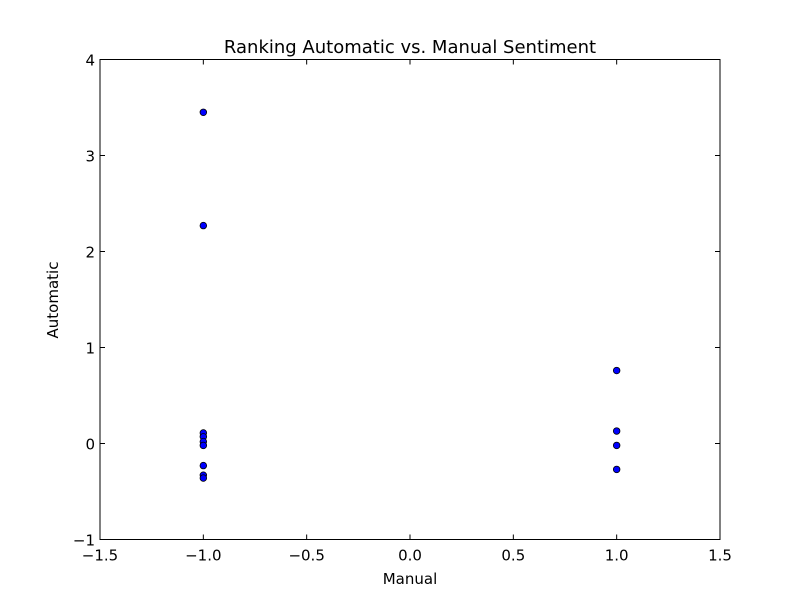 Image resolution: width=800 pixels, height=600 pixels. I want to click on x-axis-label: Manual, so click(410, 579).